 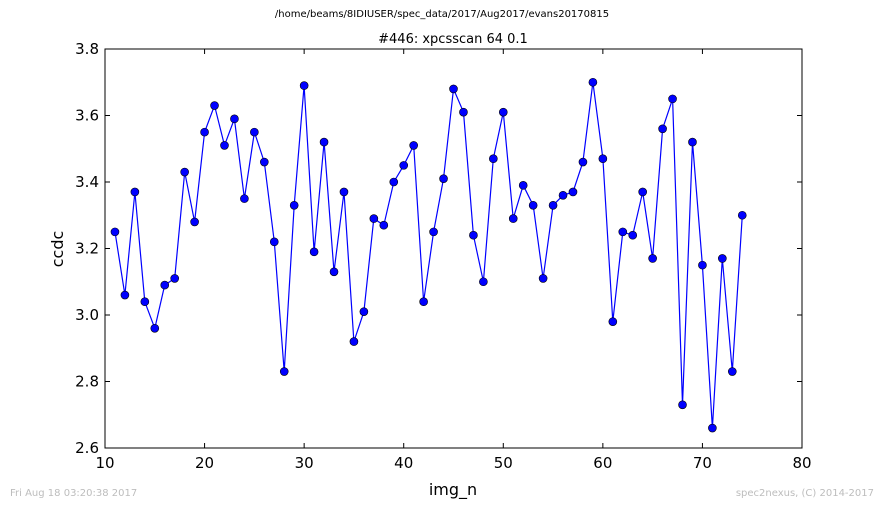 I want to click on footer-credit: spec2nexus, (C) 2014-2017, so click(x=804, y=493).